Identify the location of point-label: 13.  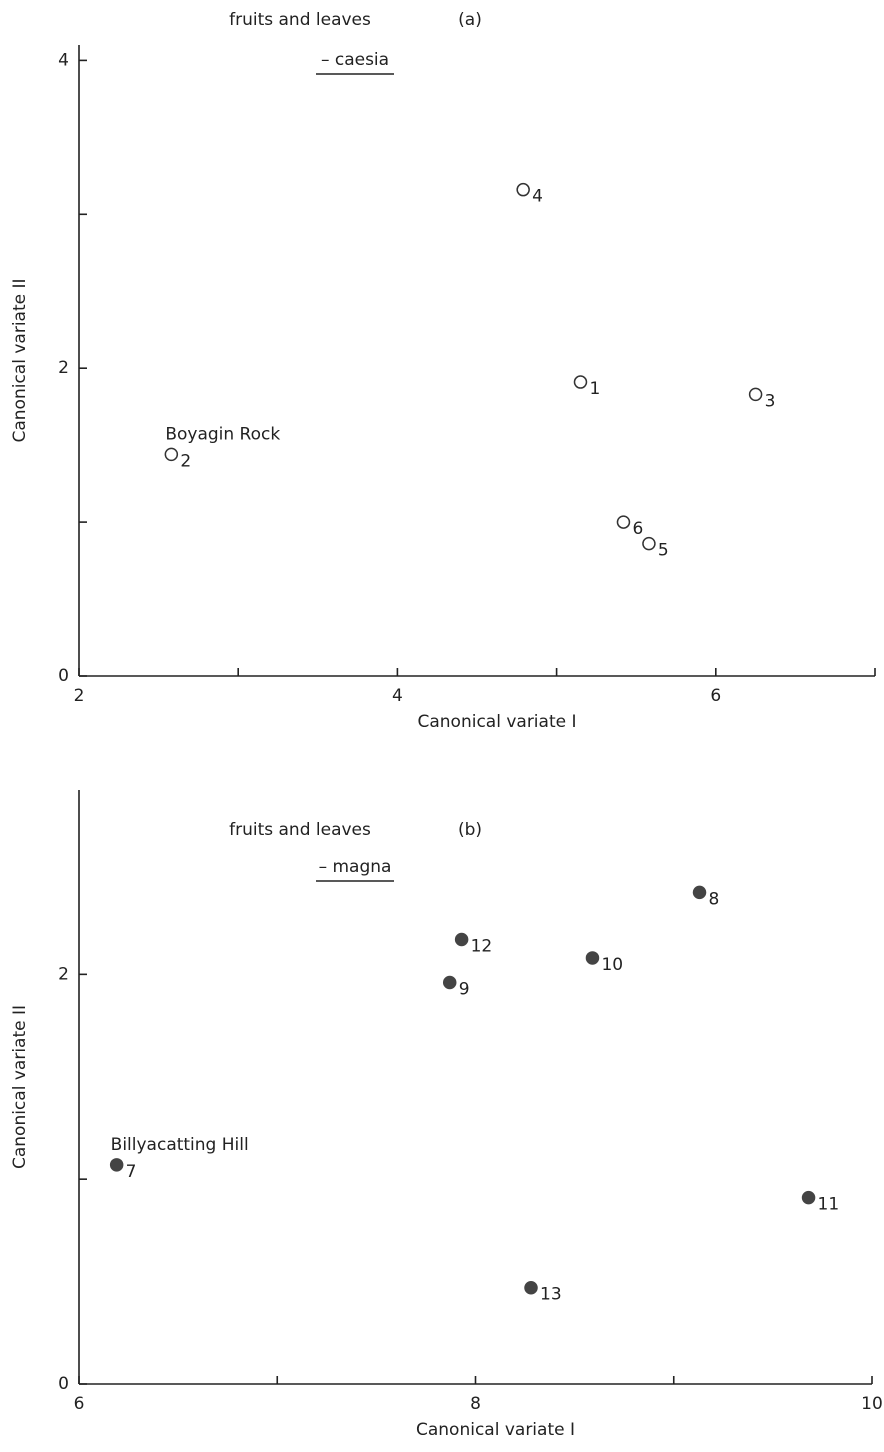
(551, 1295).